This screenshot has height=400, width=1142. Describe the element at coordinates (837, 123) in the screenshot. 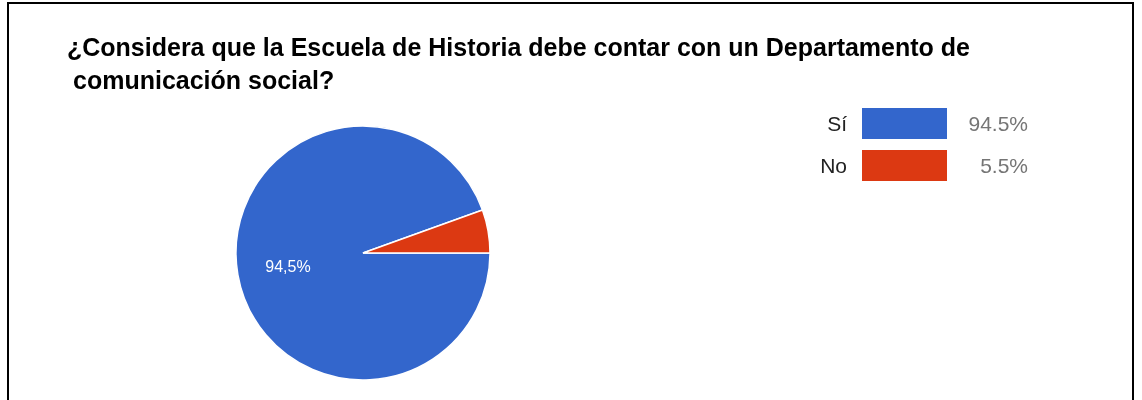

I see `legend-label: Sí` at that location.